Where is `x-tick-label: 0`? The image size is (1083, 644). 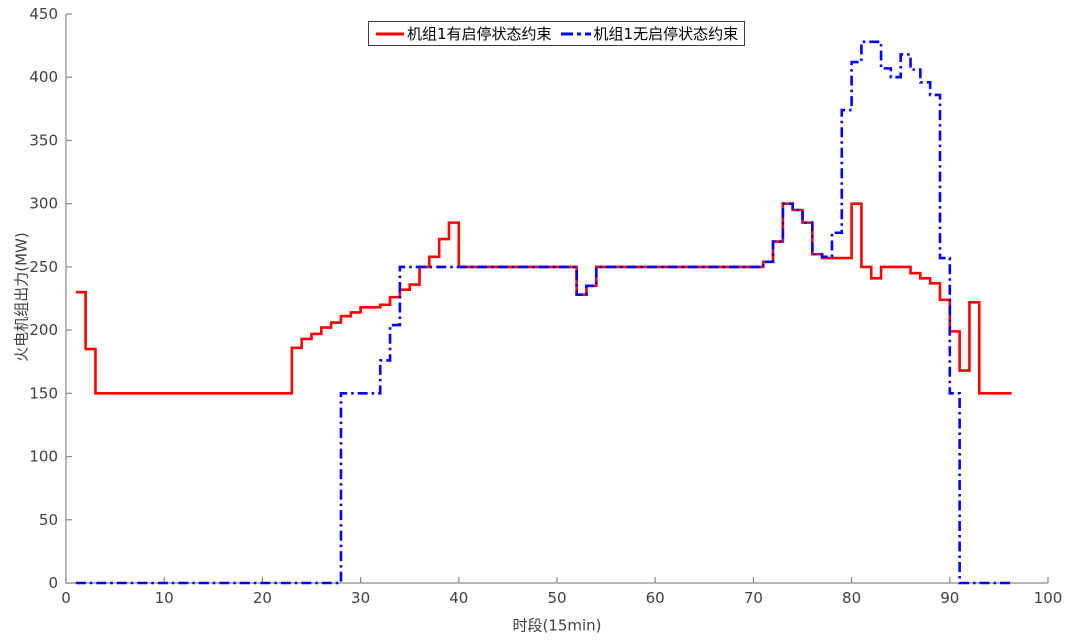 x-tick-label: 0 is located at coordinates (66, 598).